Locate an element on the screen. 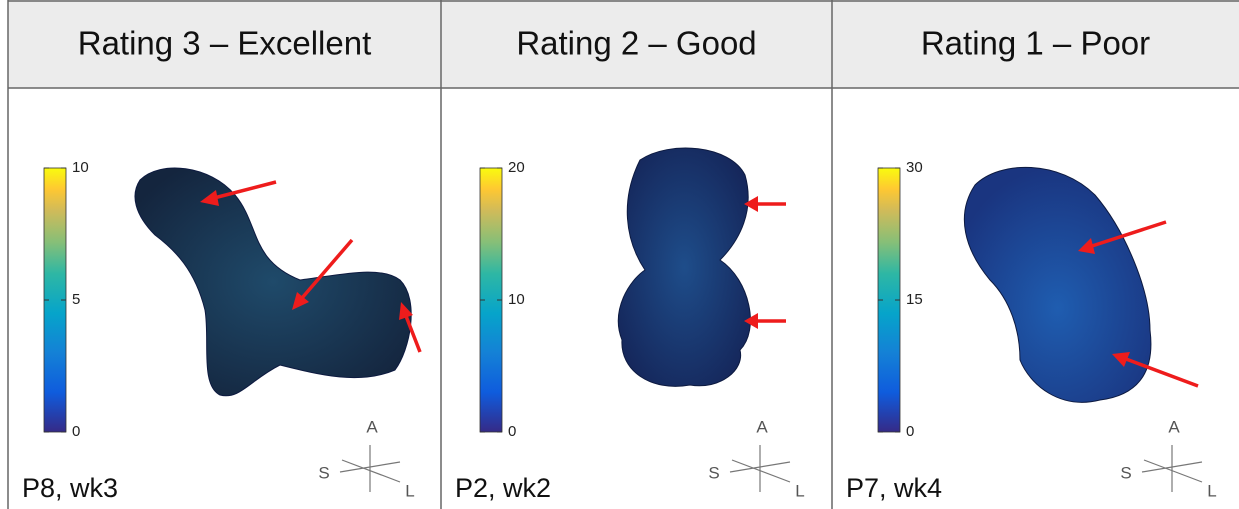 The height and width of the screenshot is (509, 1239). panel-caption: P8, wk3 is located at coordinates (70, 488).